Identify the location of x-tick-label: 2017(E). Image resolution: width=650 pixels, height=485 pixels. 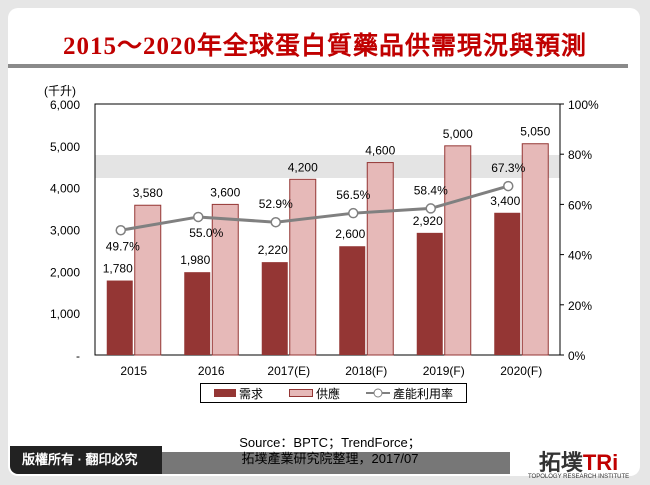
(288, 371).